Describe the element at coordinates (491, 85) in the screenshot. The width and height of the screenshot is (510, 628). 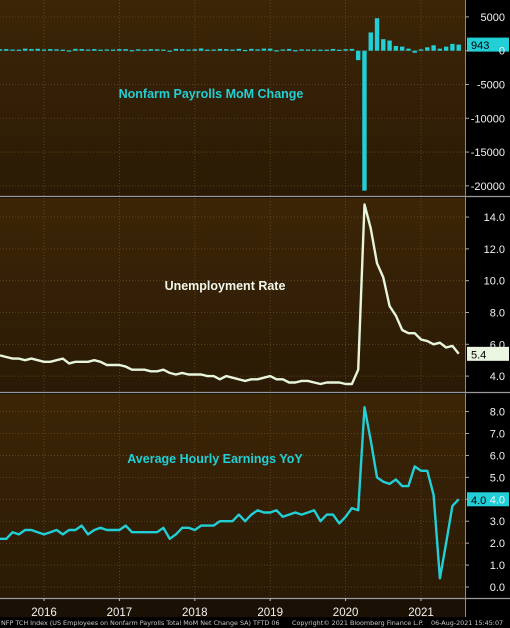
I see `y-tick-label: -5000` at that location.